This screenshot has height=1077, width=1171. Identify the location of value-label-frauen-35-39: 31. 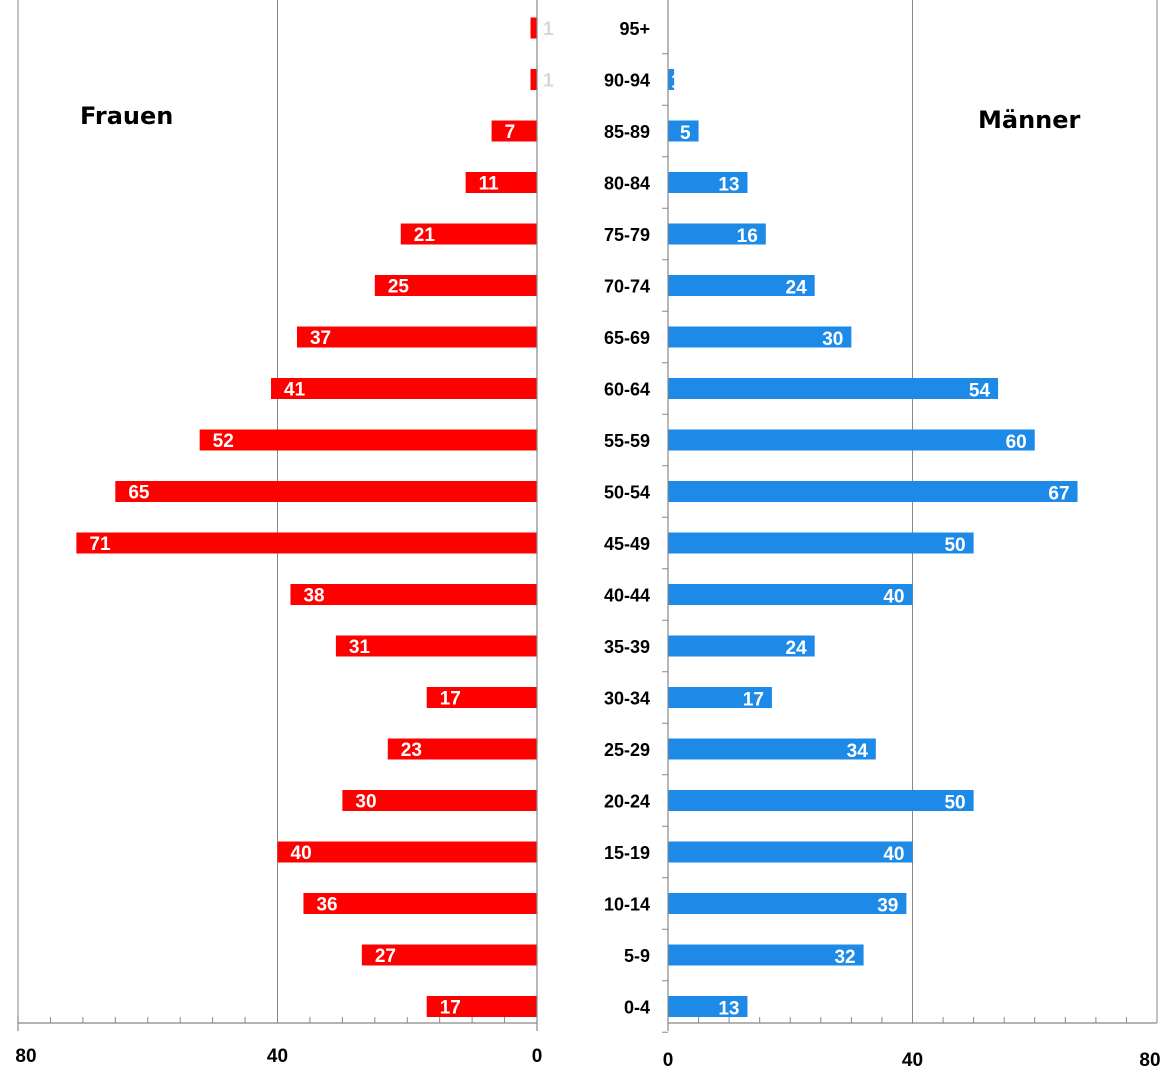
(360, 647).